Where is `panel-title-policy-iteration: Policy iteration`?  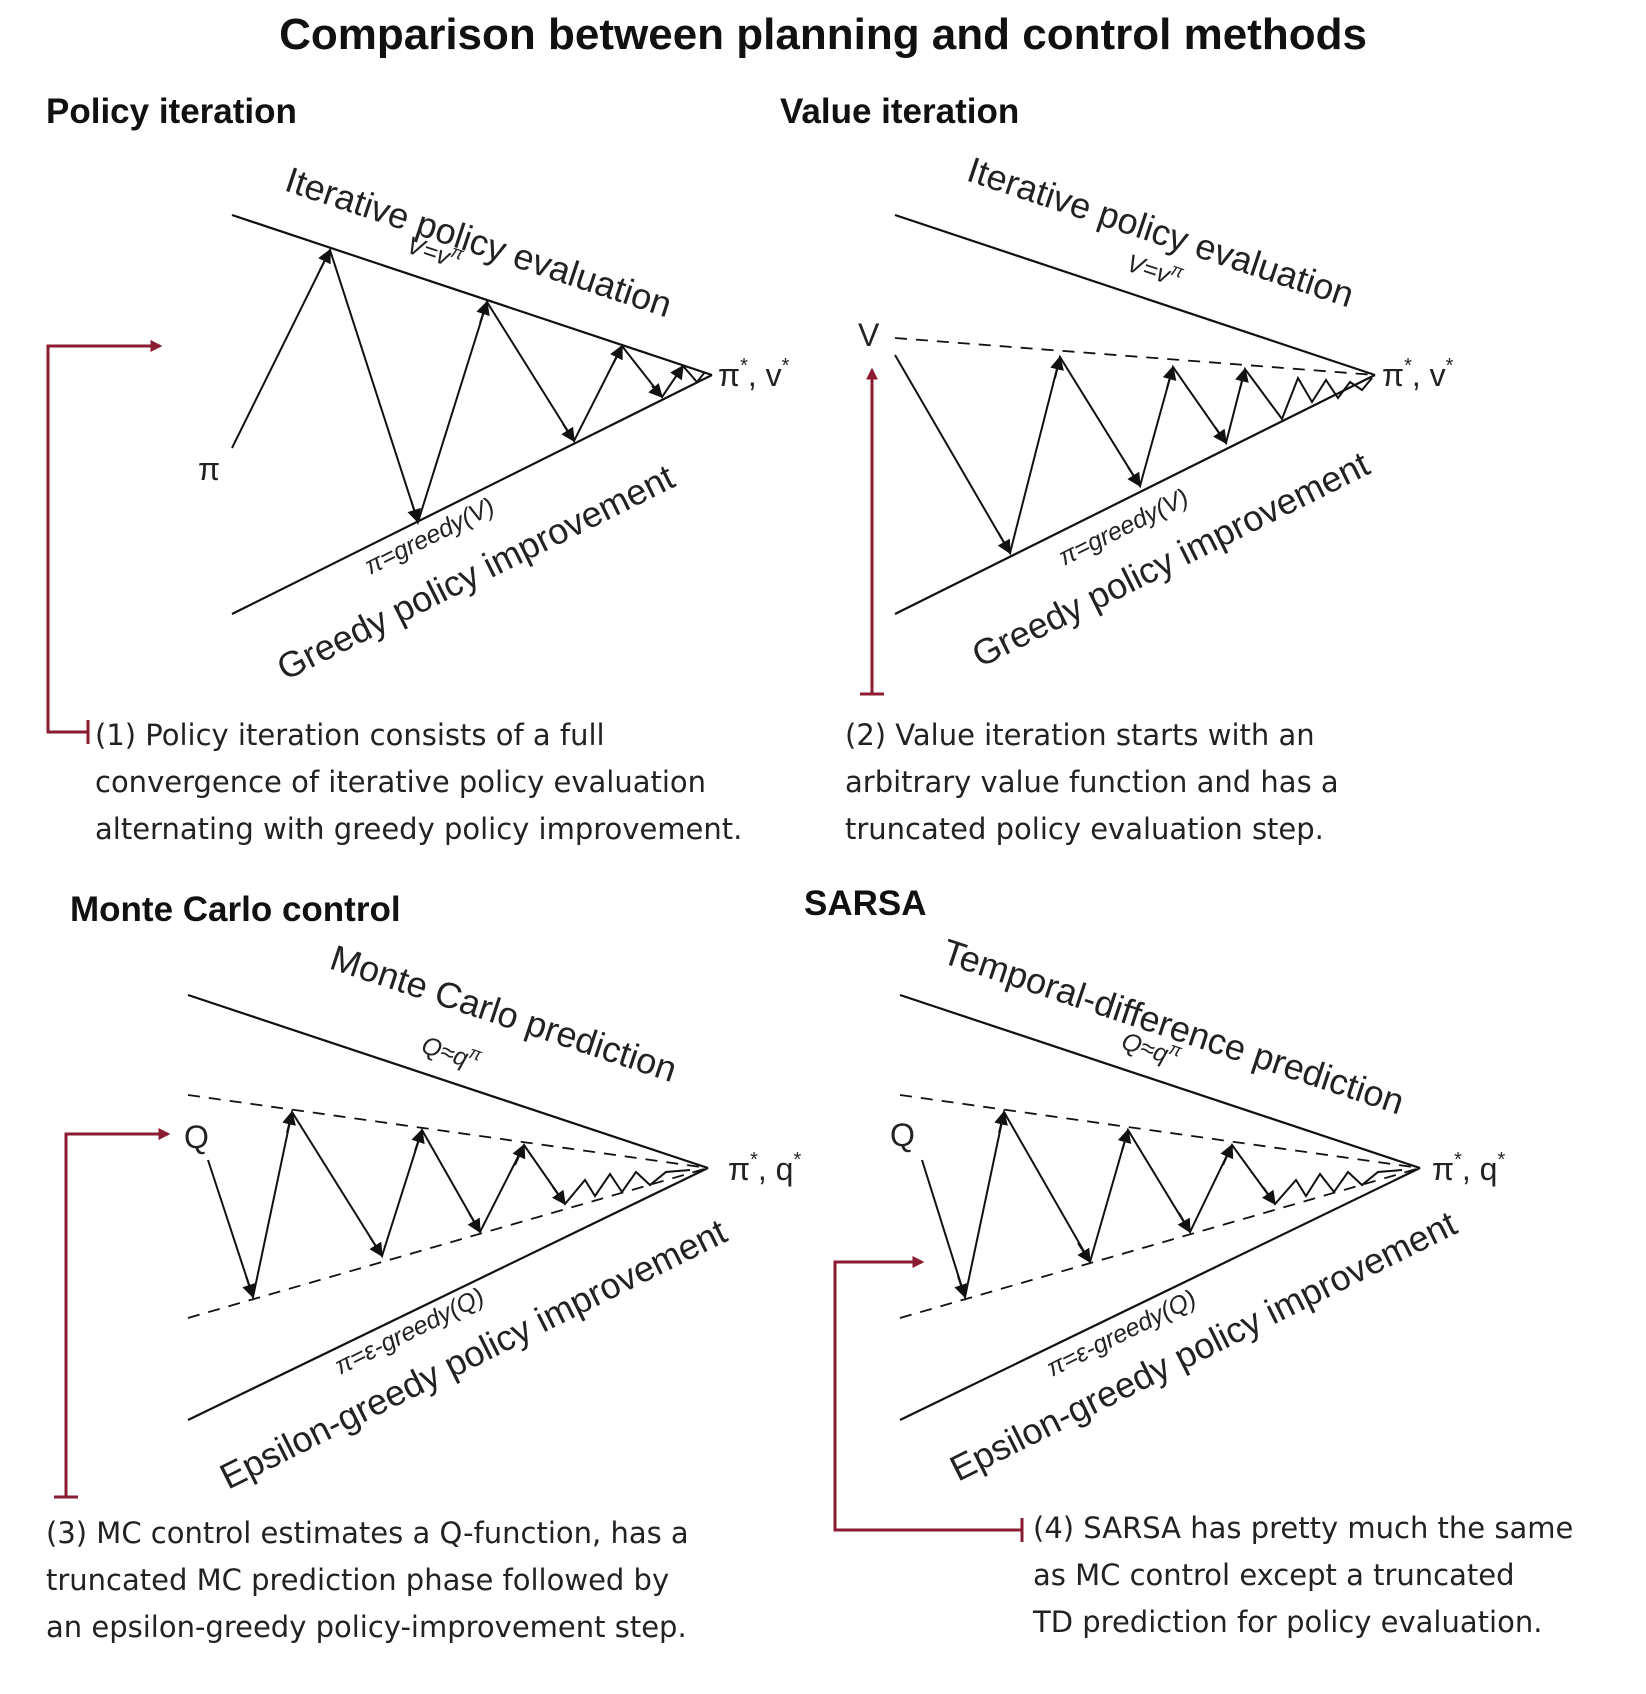
panel-title-policy-iteration: Policy iteration is located at coordinates (171, 111).